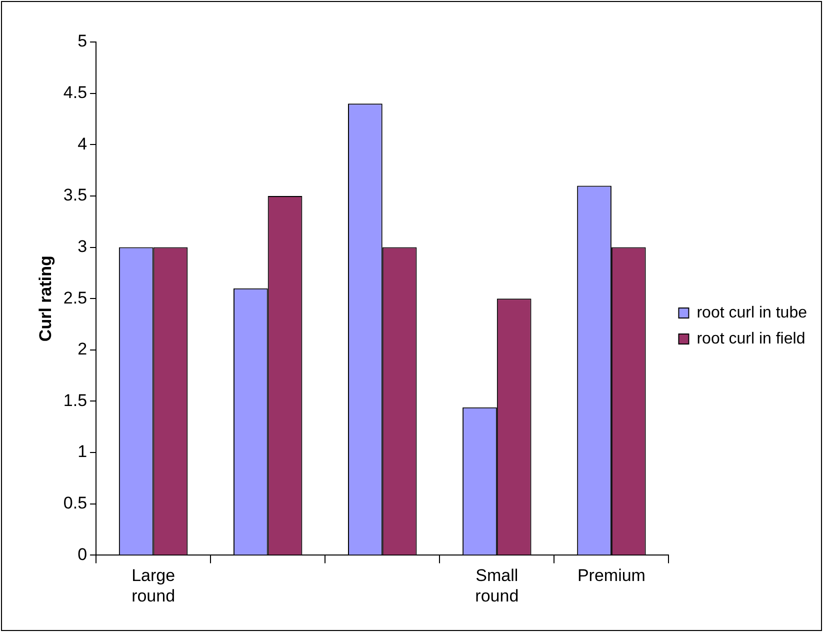 The image size is (823, 632). I want to click on y-tick-label: 1, so click(83, 452).